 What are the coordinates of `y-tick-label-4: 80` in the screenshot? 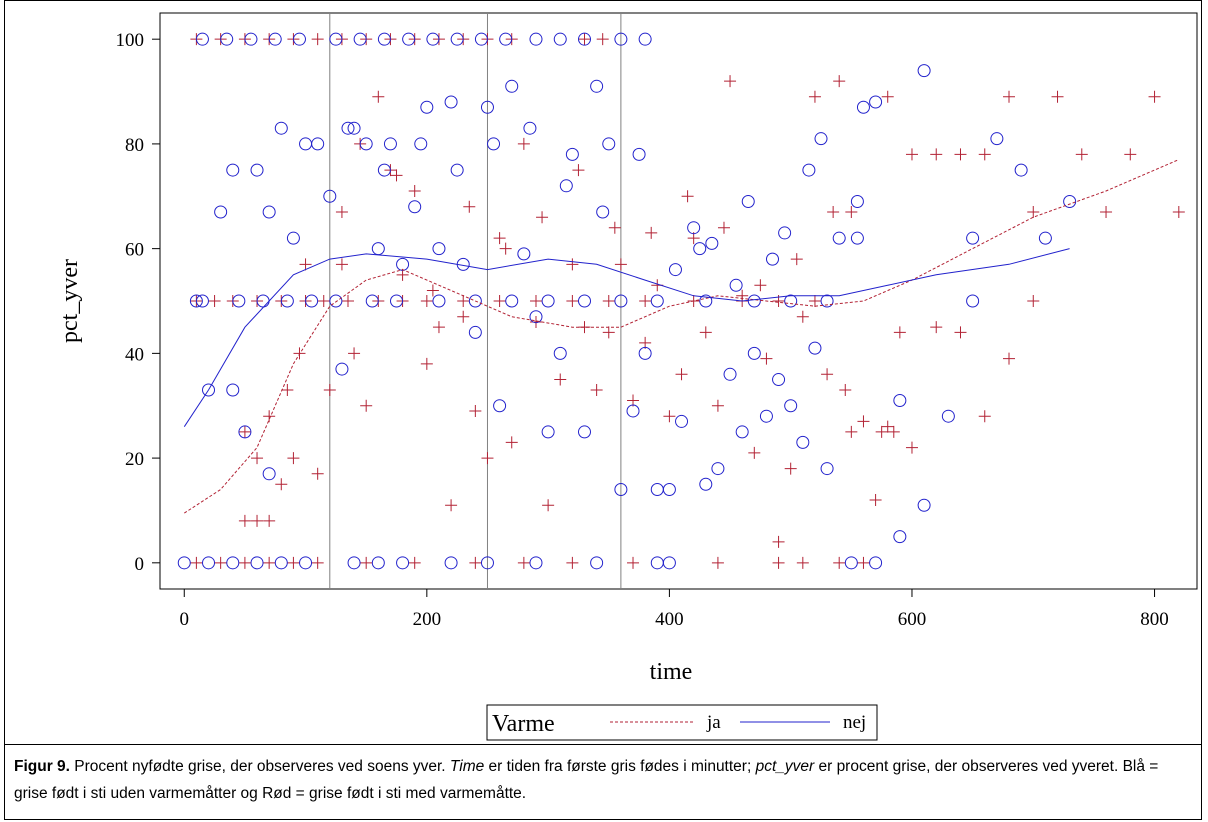 It's located at (134, 145).